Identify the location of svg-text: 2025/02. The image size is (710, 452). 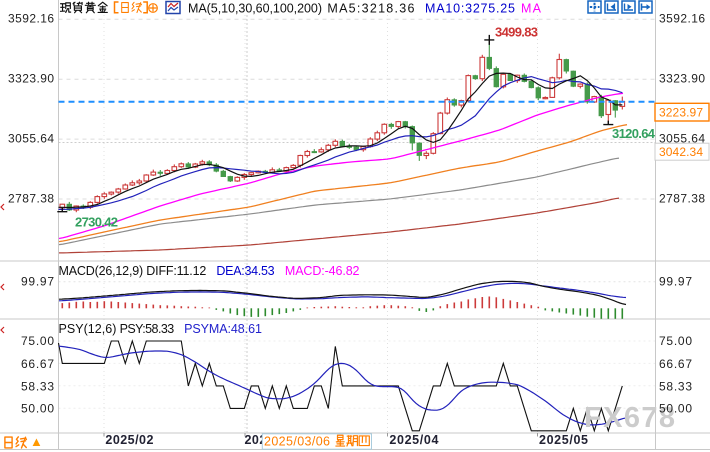
(129, 440).